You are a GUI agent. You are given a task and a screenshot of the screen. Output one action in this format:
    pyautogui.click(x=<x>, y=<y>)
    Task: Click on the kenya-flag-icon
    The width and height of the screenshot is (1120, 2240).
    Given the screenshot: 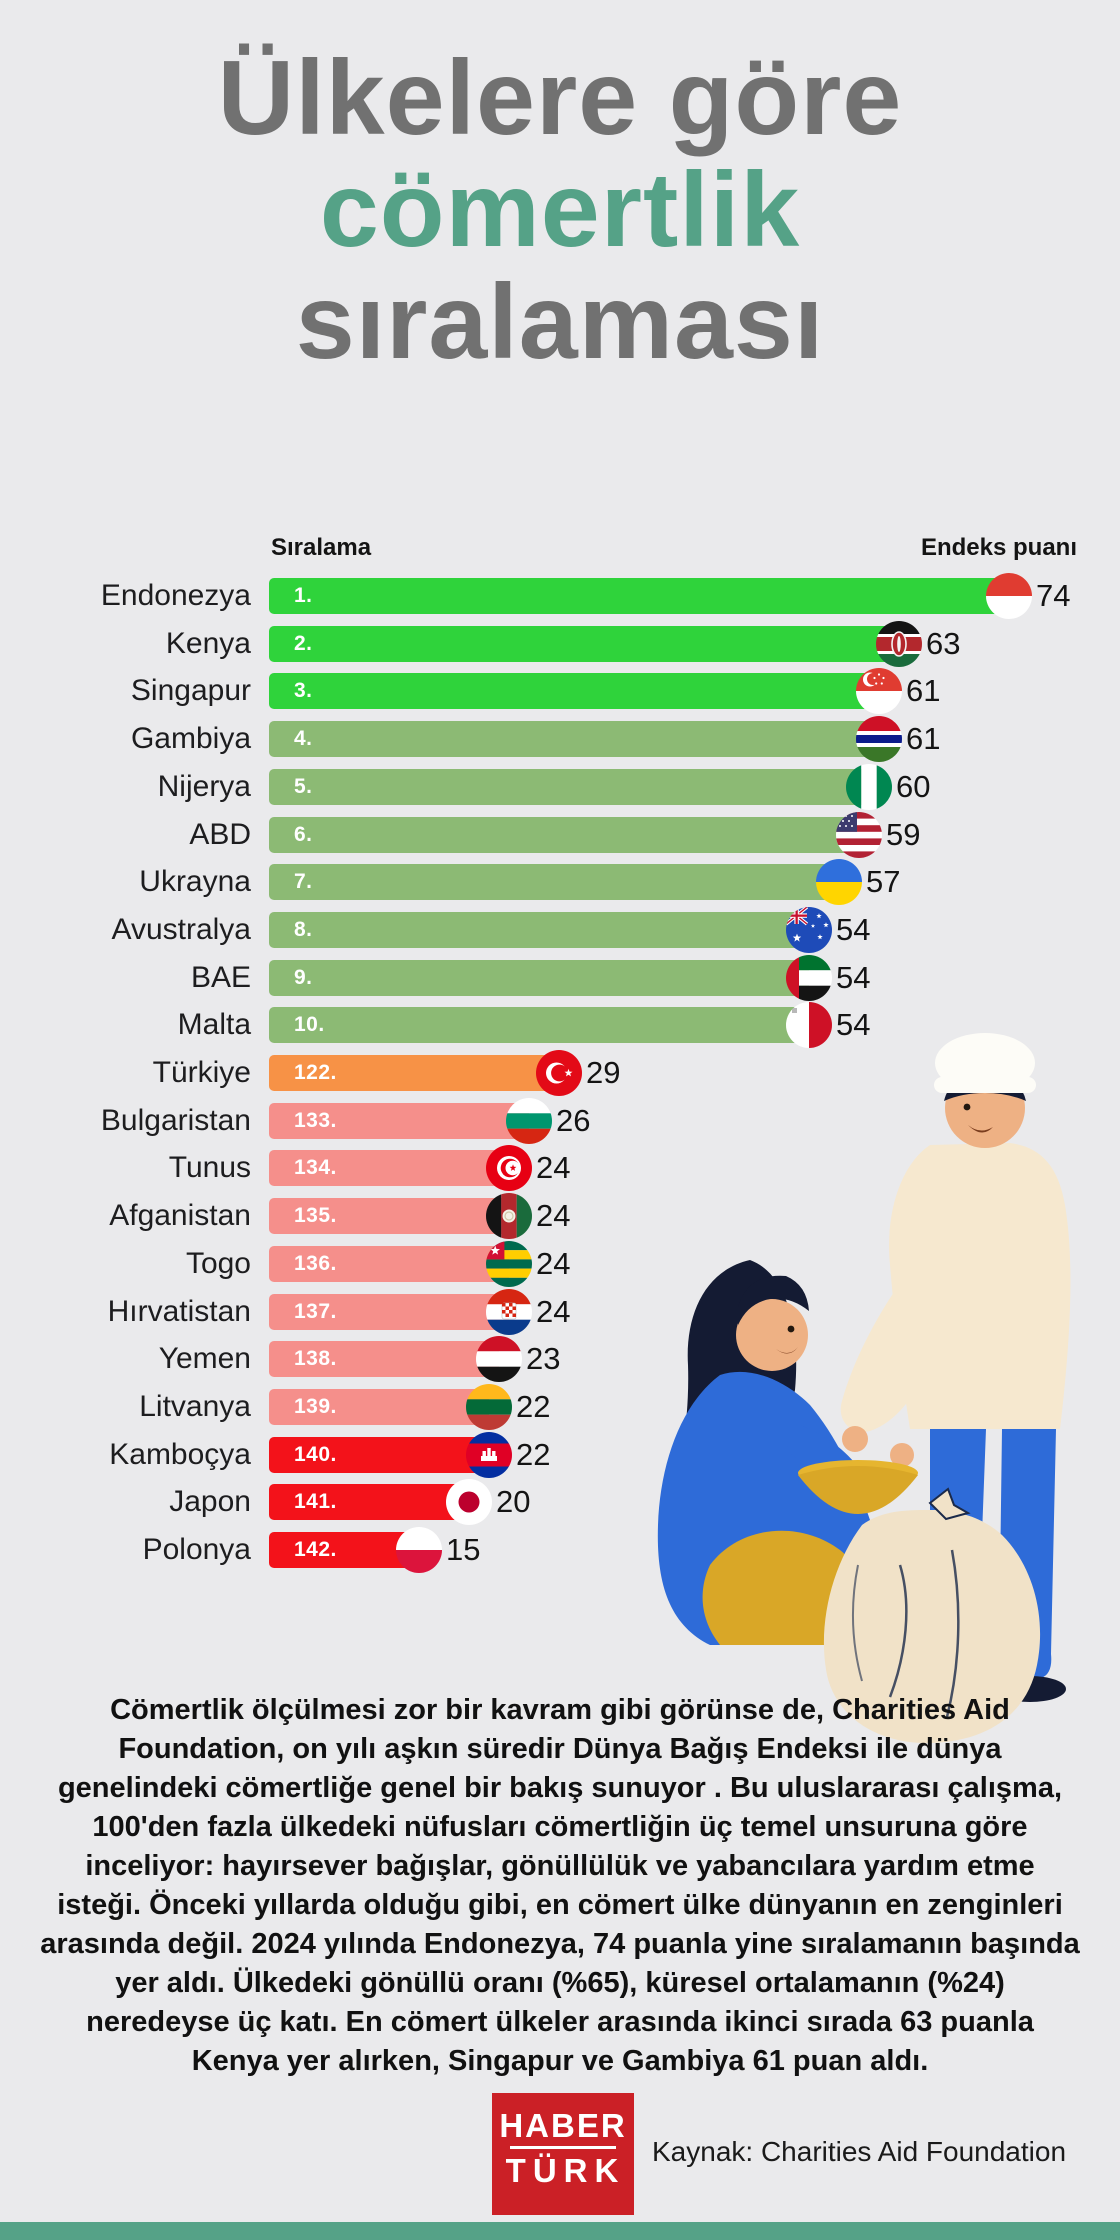 What is the action you would take?
    pyautogui.click(x=899, y=644)
    